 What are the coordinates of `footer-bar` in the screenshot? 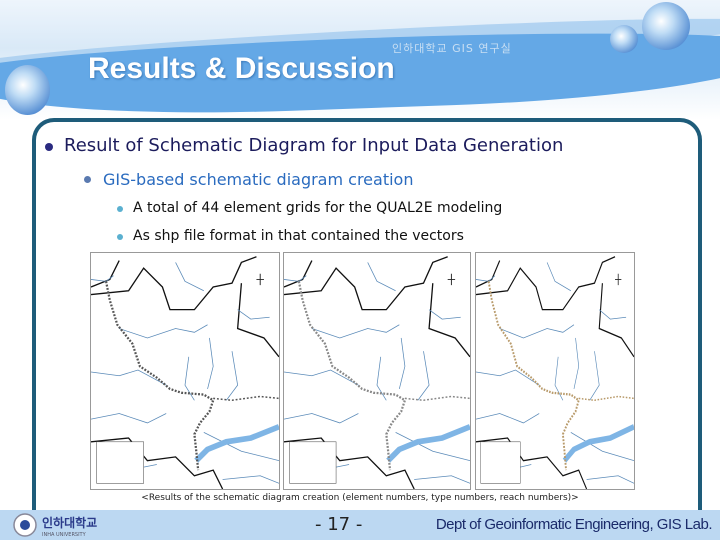 It's located at (360, 525).